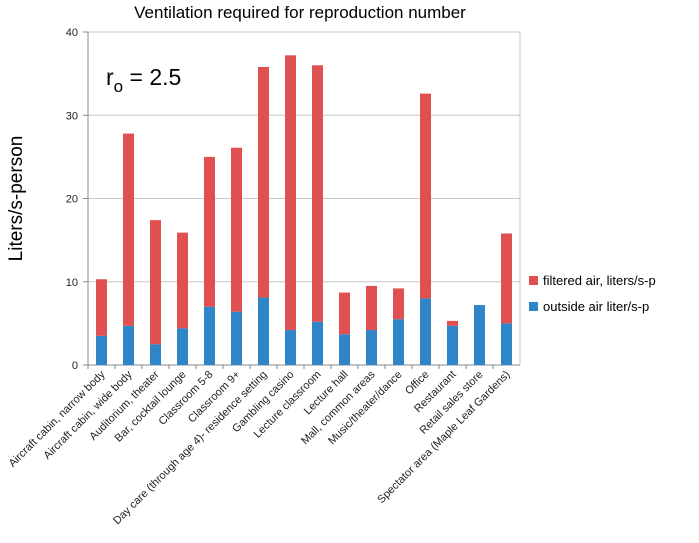 This screenshot has width=699, height=543. What do you see at coordinates (596, 306) in the screenshot?
I see `legend-label: outside air liter/s-p` at bounding box center [596, 306].